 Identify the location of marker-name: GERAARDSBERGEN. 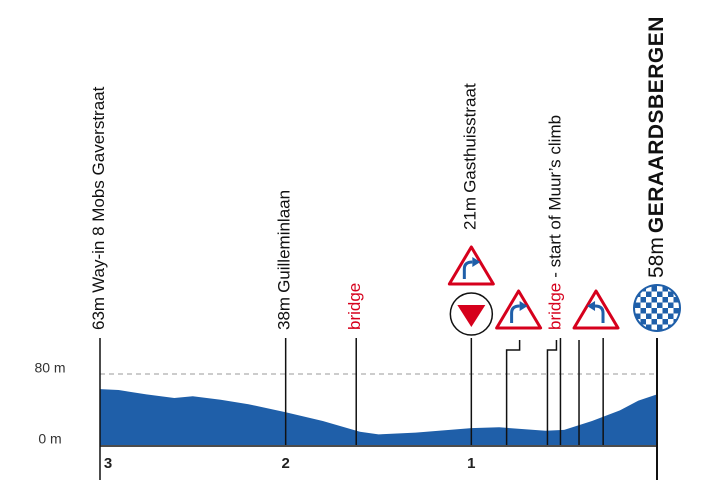
(656, 124).